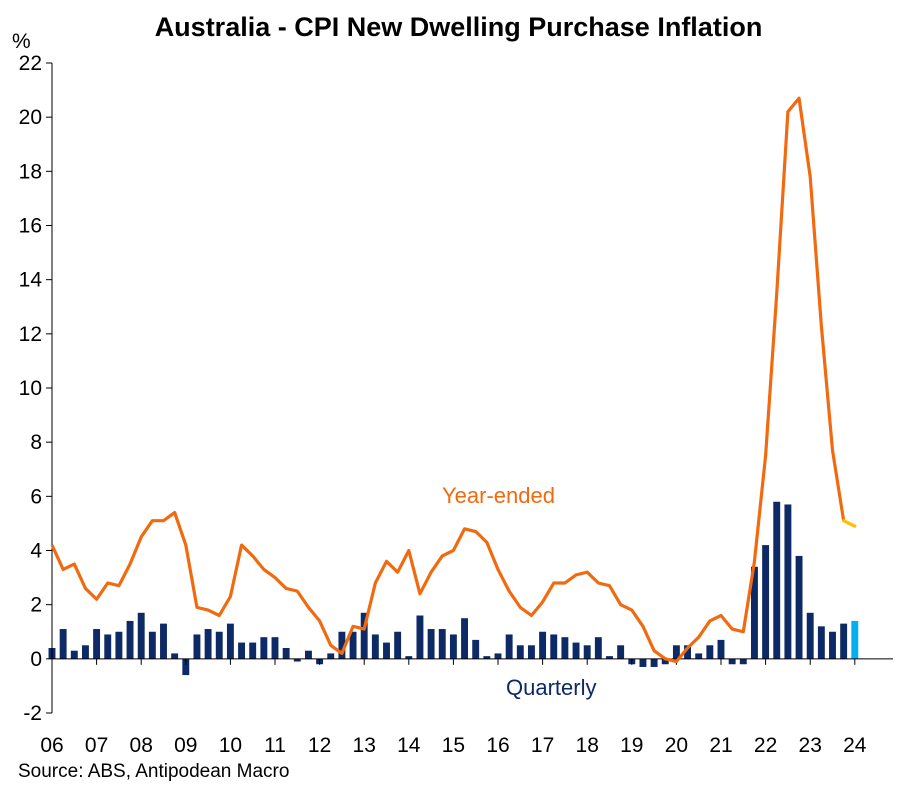  I want to click on series-label-year-ended: Year-ended, so click(498, 495).